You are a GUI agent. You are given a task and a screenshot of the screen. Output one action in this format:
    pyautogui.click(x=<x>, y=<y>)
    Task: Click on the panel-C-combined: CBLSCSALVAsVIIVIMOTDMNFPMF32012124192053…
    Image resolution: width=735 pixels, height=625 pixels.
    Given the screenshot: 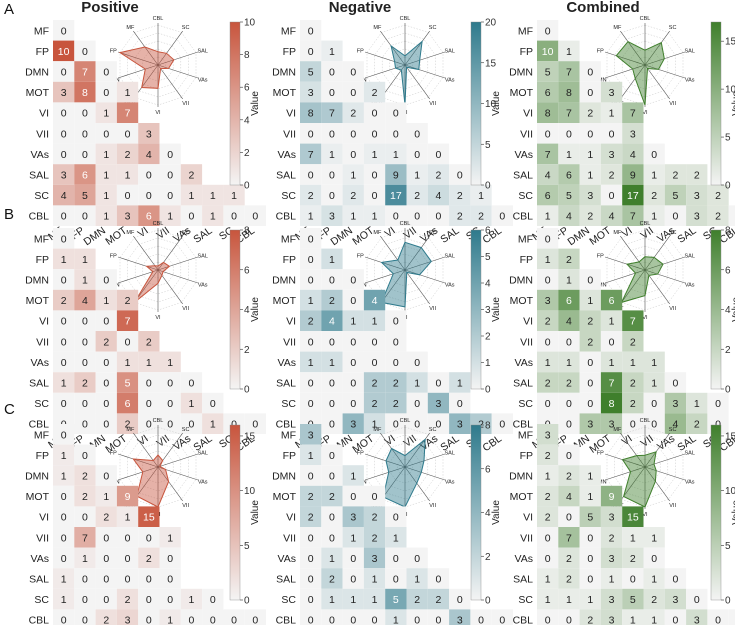 What is the action you would take?
    pyautogui.click(x=622, y=521)
    